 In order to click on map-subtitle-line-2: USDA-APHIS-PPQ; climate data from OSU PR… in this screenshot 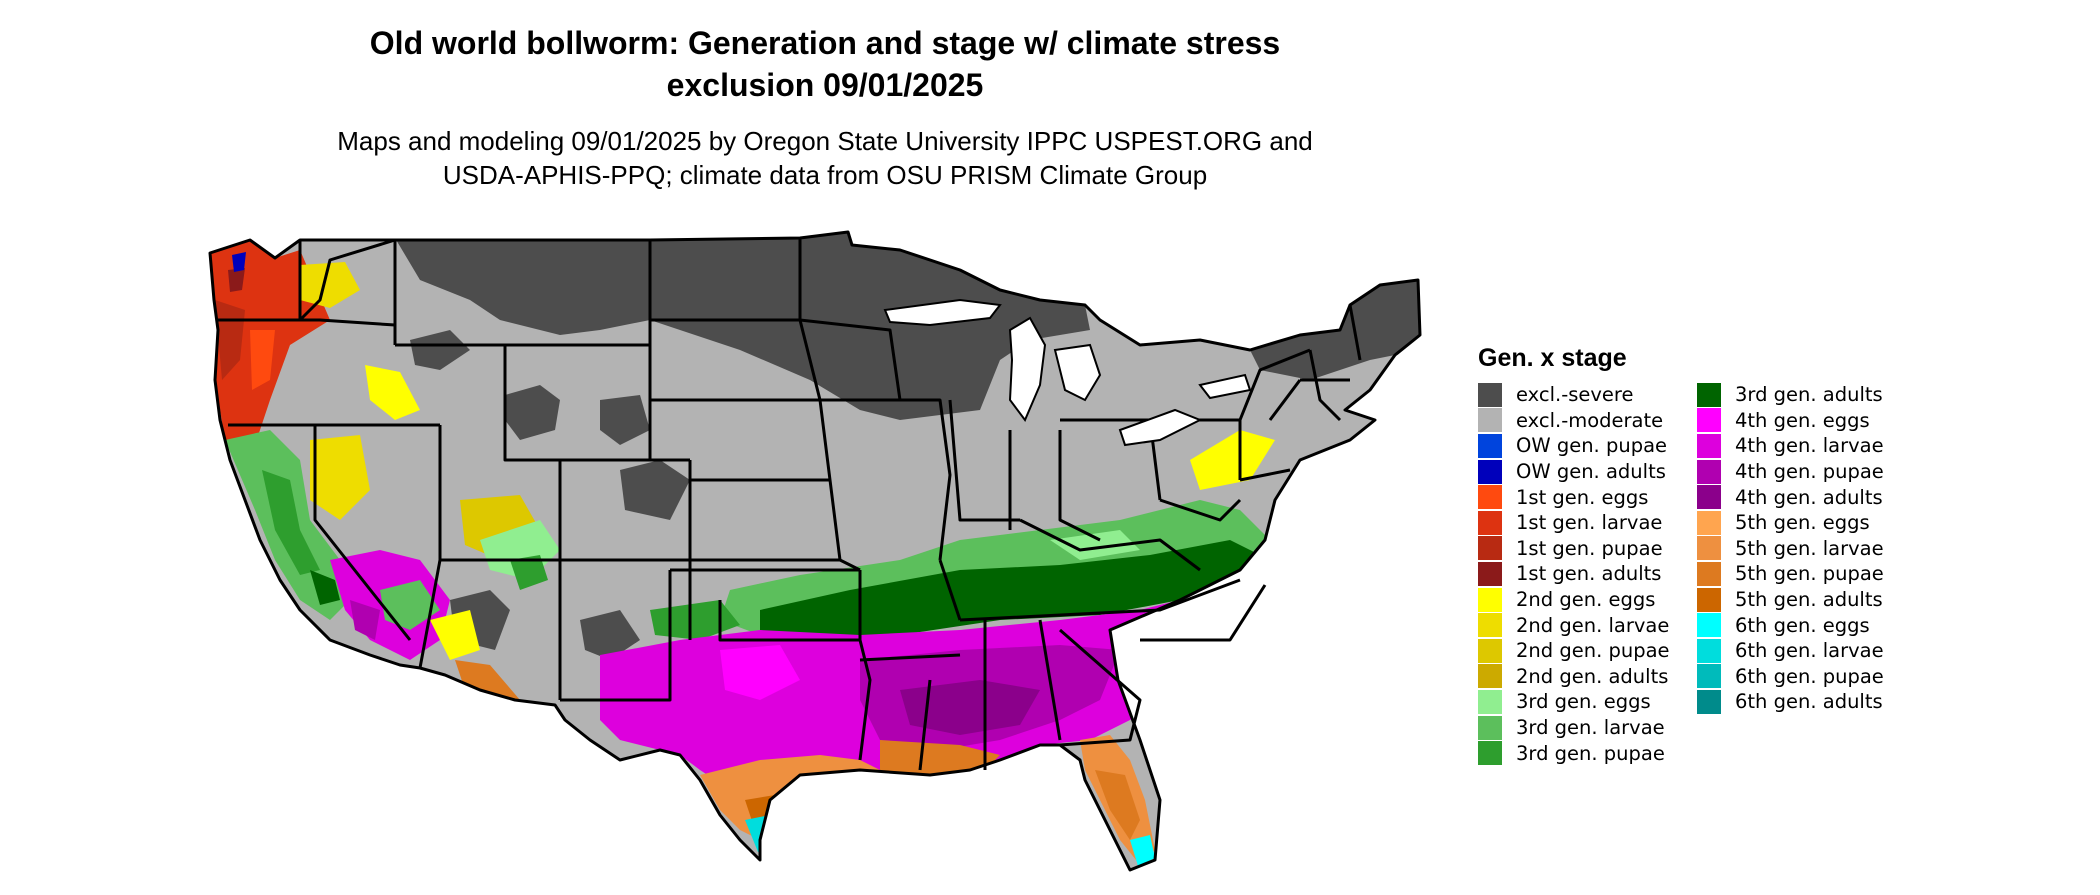, I will do `click(825, 175)`.